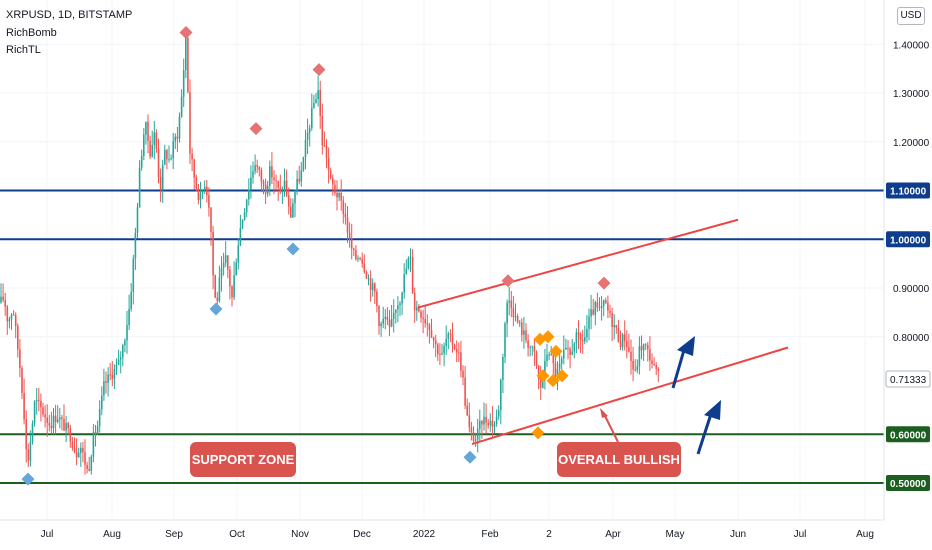 The width and height of the screenshot is (932, 550). Describe the element at coordinates (911, 338) in the screenshot. I see `y-tick-label: 0.80000` at that location.